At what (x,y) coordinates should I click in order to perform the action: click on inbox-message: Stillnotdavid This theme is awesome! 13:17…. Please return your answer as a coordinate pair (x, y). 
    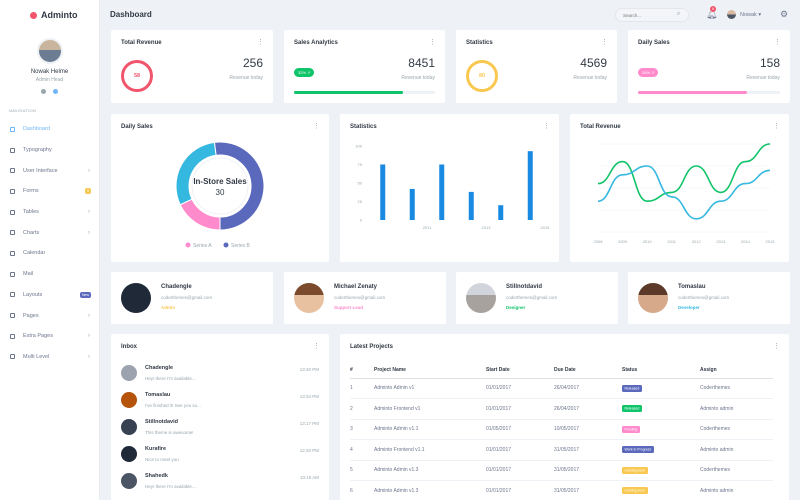
    Looking at the image, I should click on (220, 428).